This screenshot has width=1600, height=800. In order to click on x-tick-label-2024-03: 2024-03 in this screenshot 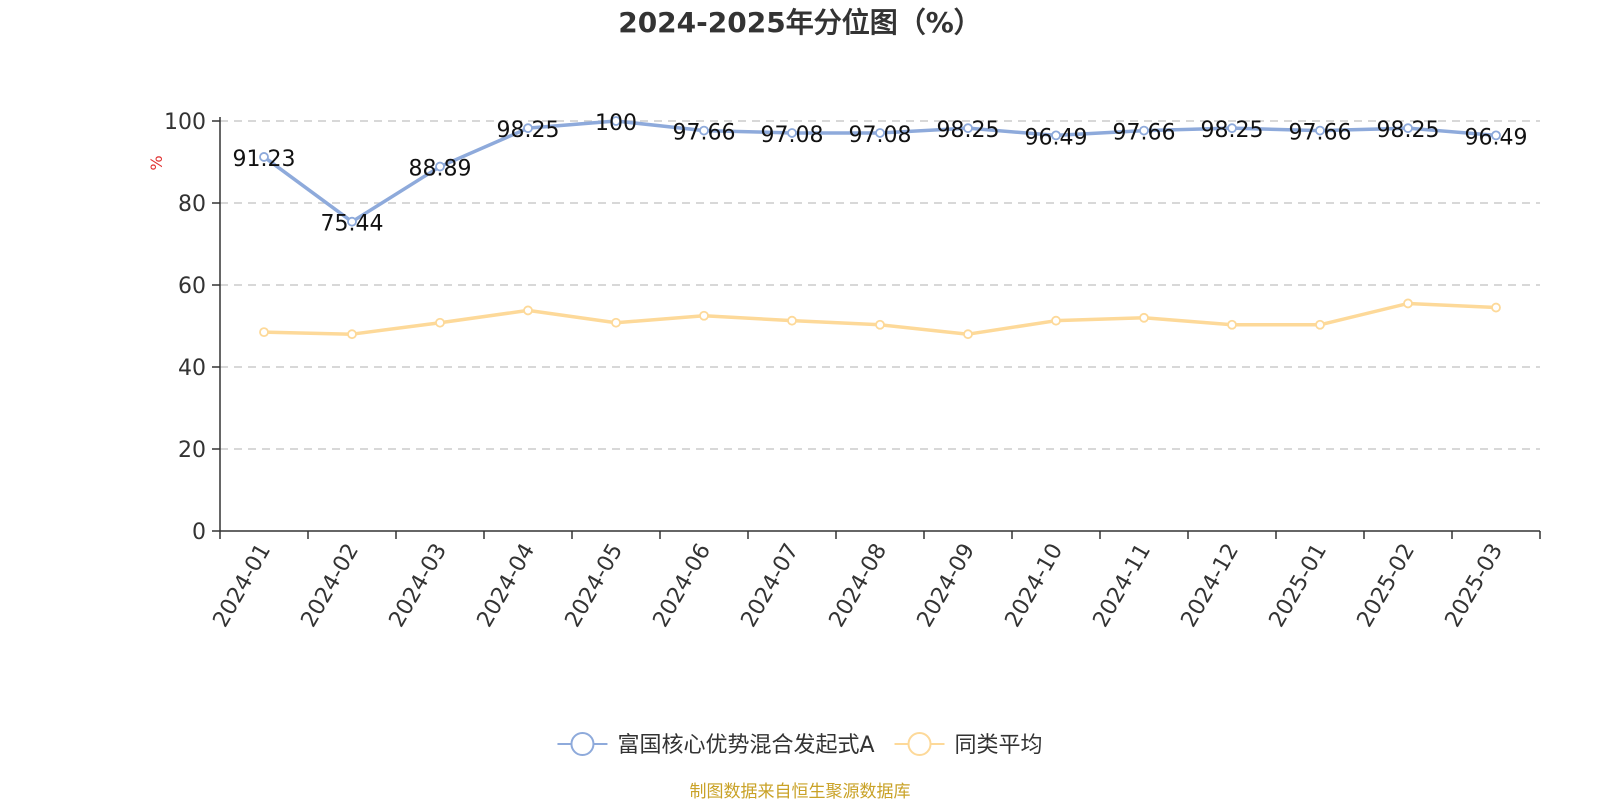, I will do `click(419, 586)`.